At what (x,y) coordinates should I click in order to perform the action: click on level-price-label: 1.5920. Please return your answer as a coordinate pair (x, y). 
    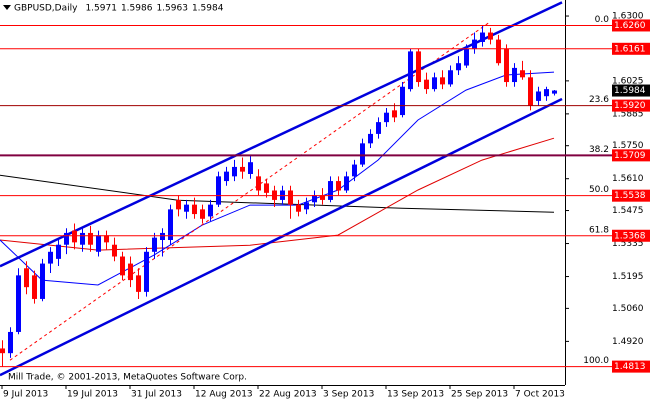
    Looking at the image, I should click on (630, 106).